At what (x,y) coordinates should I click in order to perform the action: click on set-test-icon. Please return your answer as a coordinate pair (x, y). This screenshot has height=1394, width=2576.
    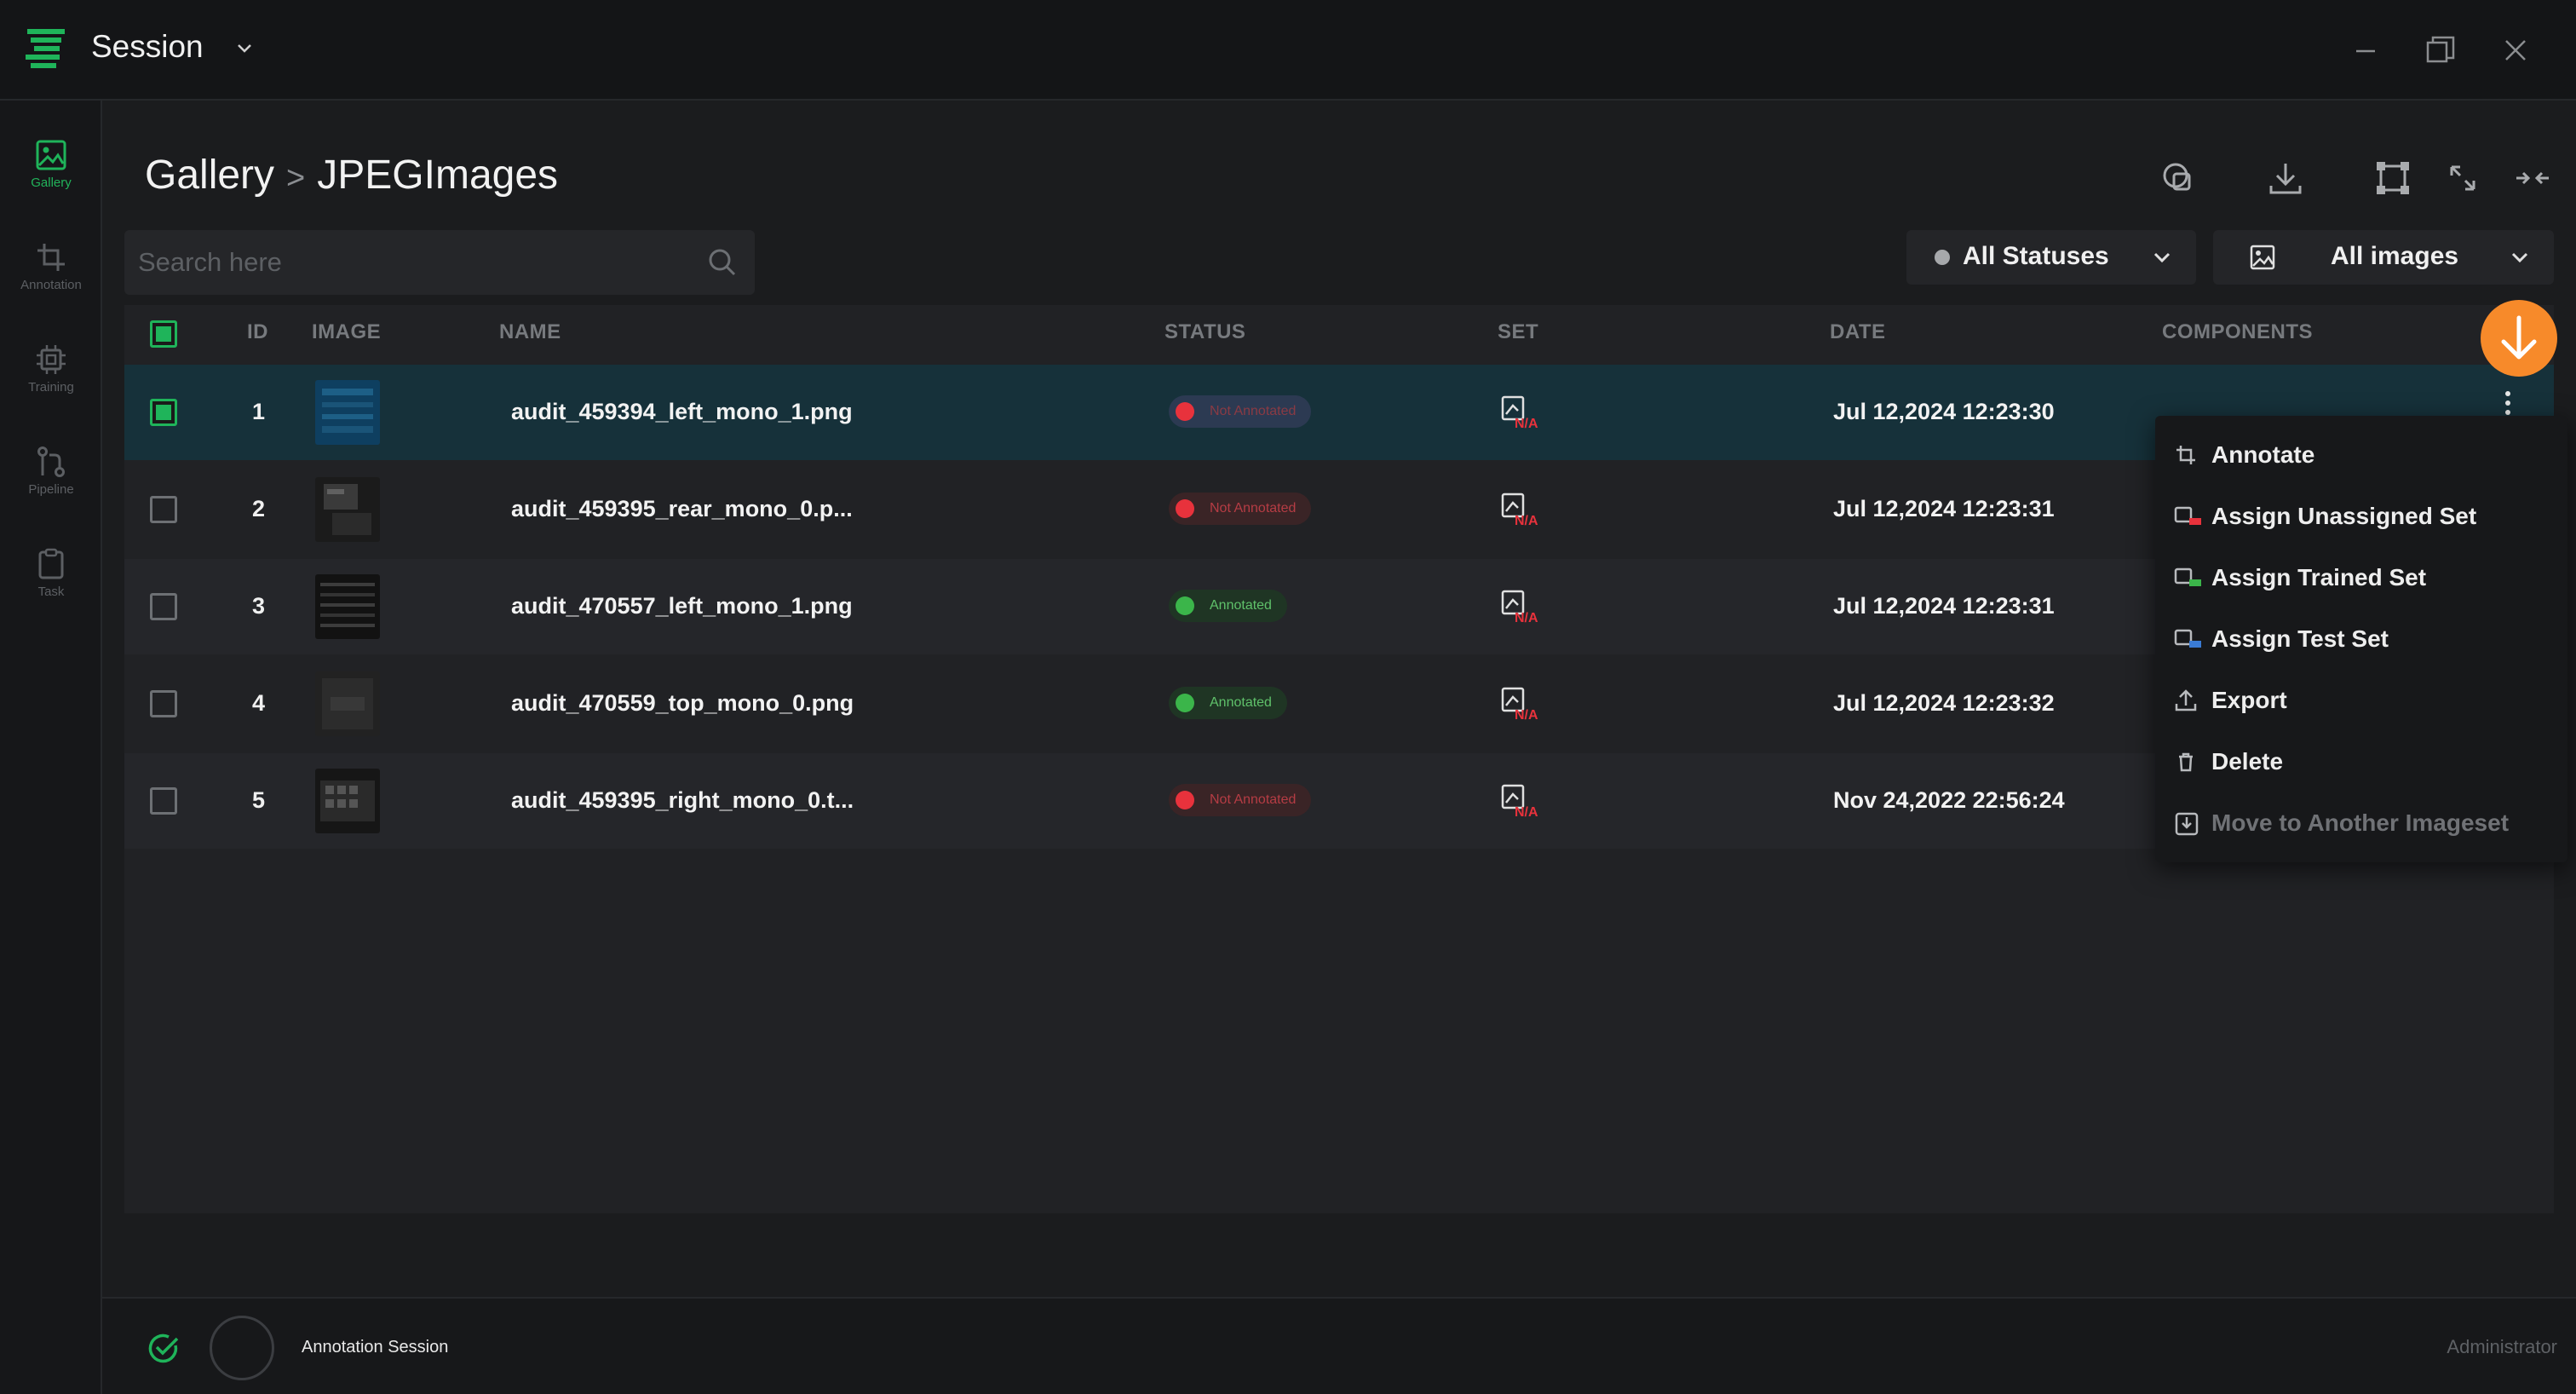
    Looking at the image, I should click on (2188, 638).